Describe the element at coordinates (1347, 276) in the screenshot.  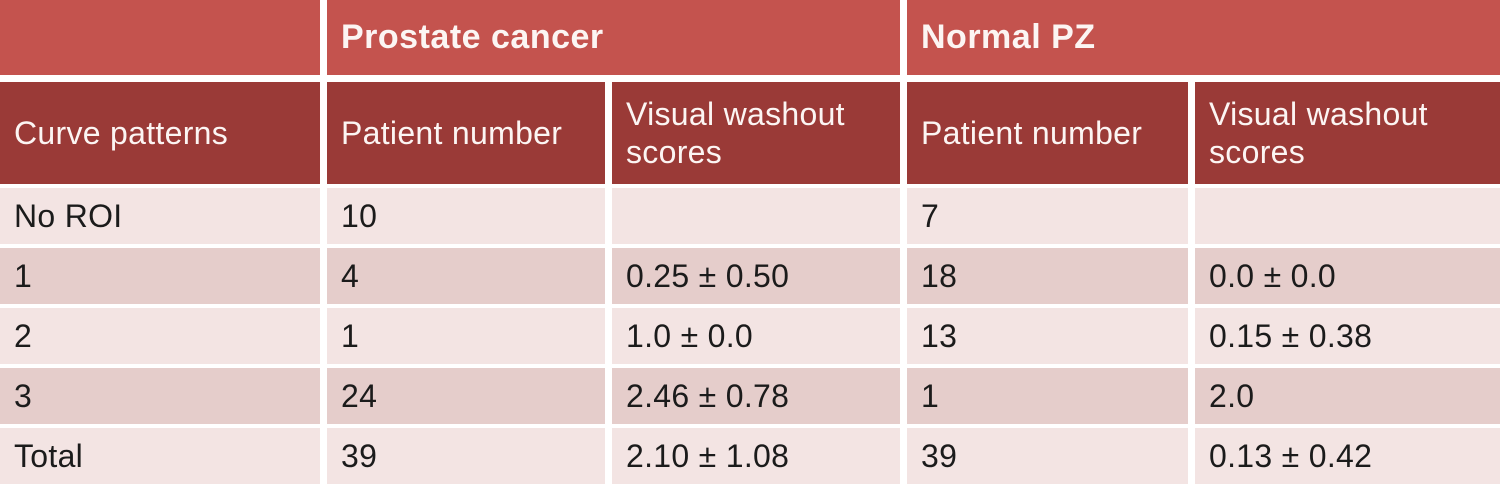
I see `table-cell: 0.0 ± 0.0` at that location.